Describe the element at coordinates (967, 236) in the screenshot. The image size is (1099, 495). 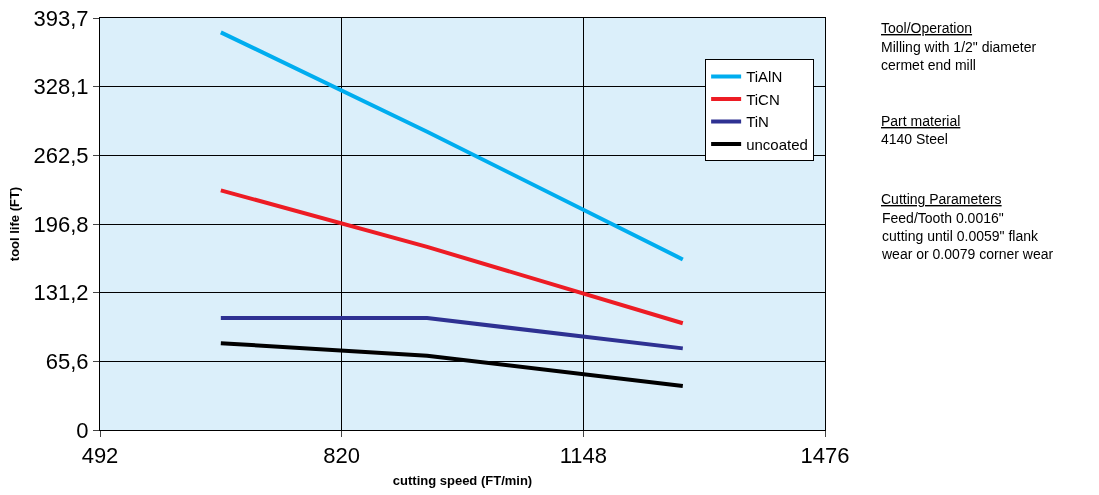
I see `text: Feed/Tooth 0.0016" cutting until 0.0059" flank wear or 0.0079 corner wear` at that location.